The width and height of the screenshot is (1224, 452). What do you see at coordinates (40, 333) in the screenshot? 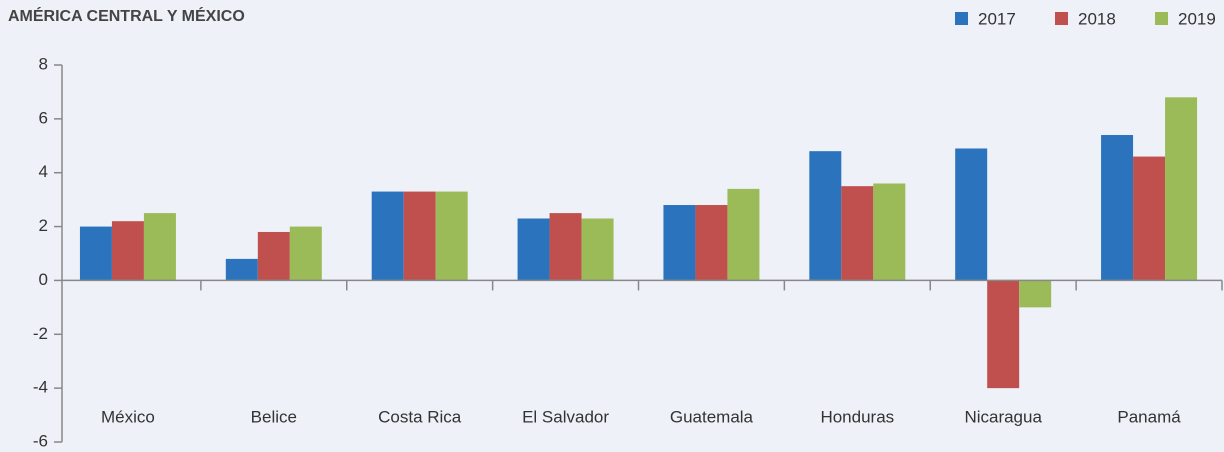
I see `y-tick-label: -2` at bounding box center [40, 333].